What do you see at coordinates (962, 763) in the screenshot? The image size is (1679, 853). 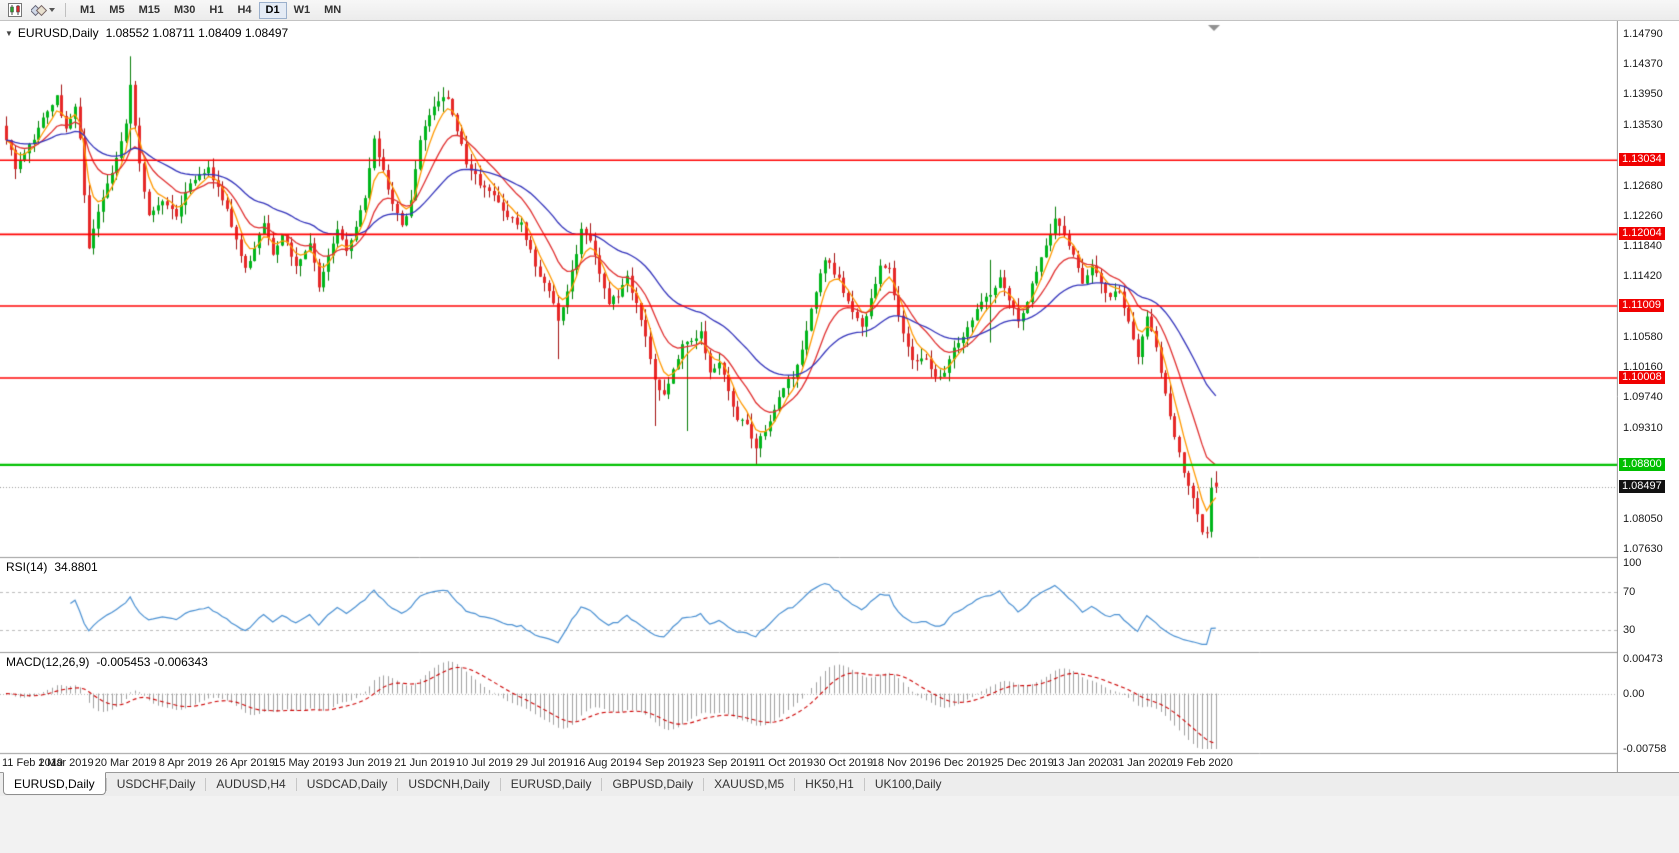 I see `date-label: 6 Dec 2019` at bounding box center [962, 763].